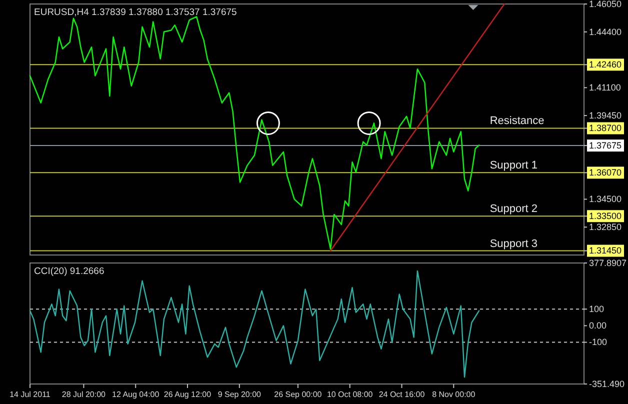 The height and width of the screenshot is (404, 628). I want to click on x-tick-label: 9 Sep 20:00, so click(240, 394).